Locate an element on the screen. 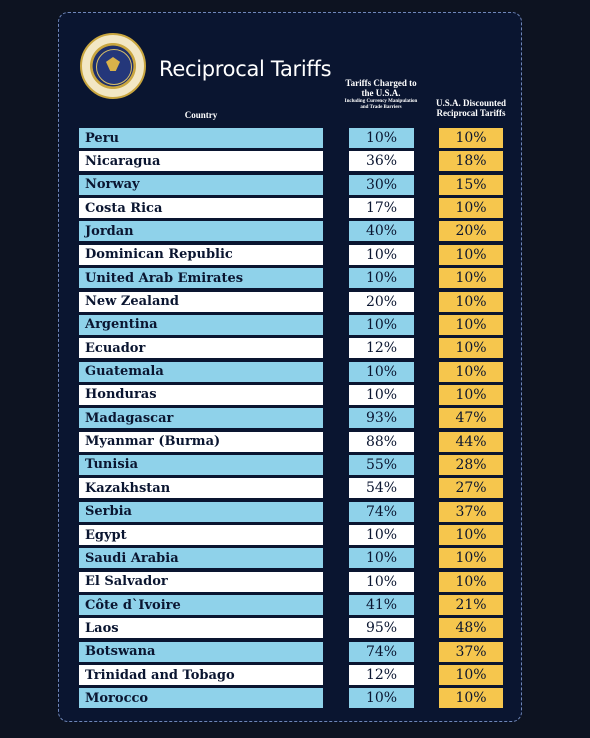 The image size is (590, 738). table-cell-charged: 17% is located at coordinates (381, 208).